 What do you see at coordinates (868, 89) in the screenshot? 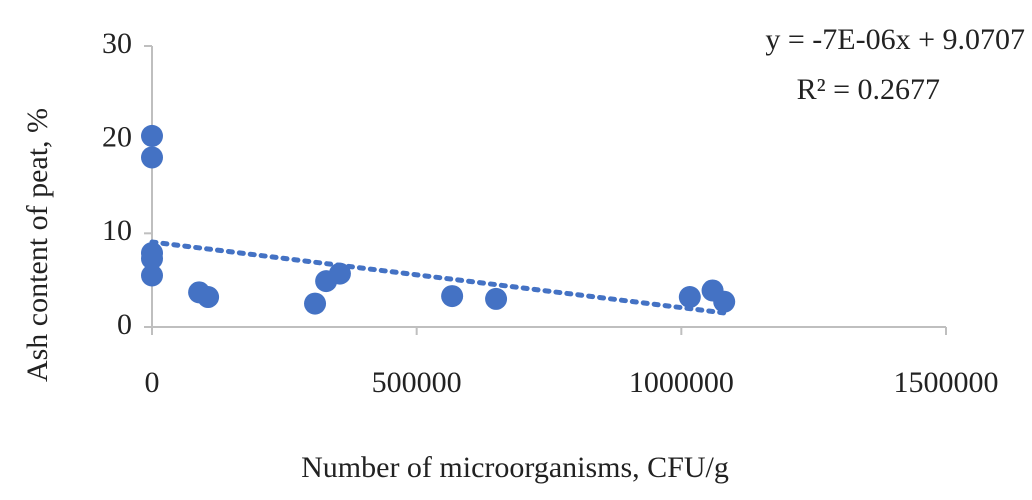
I see `r-squared: R² = 0.2677` at bounding box center [868, 89].